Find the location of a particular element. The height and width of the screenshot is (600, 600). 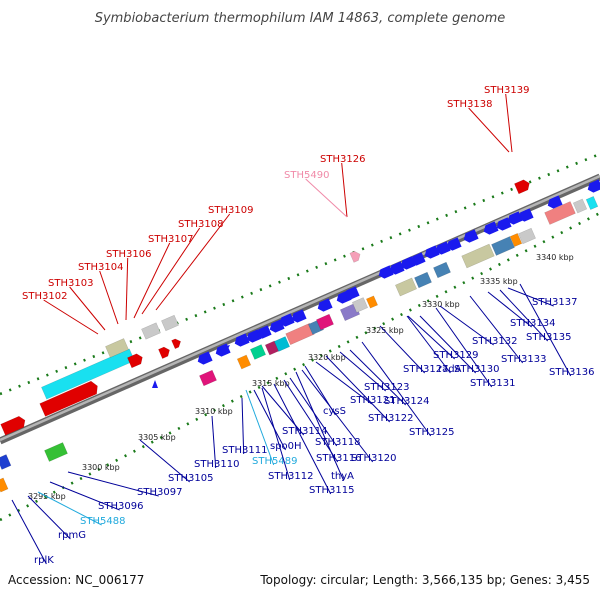

forward-gene-label: STH3107 is located at coordinates (170, 239).